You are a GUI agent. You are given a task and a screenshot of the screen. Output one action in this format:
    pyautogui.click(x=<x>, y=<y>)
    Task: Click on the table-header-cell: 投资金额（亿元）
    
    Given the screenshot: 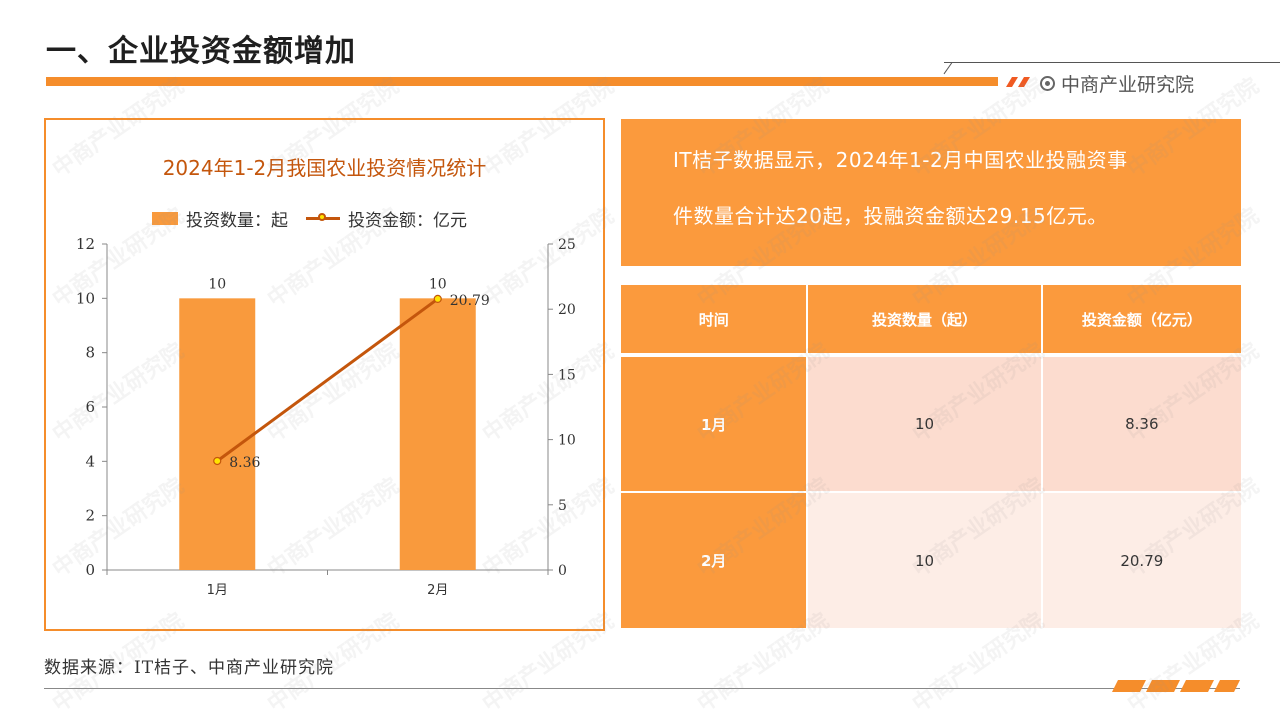 What is the action you would take?
    pyautogui.click(x=1141, y=319)
    